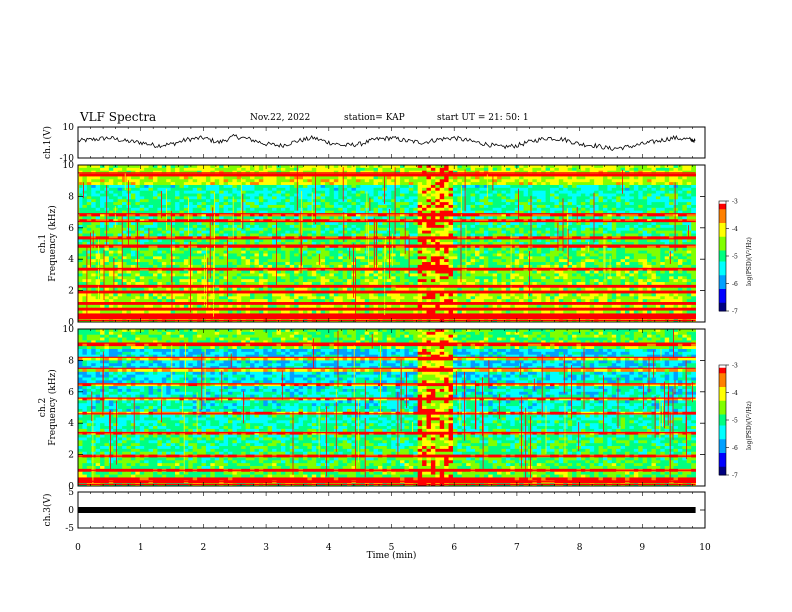 The image size is (792, 612). Describe the element at coordinates (266, 548) in the screenshot. I see `x-tick-label: 3` at that location.